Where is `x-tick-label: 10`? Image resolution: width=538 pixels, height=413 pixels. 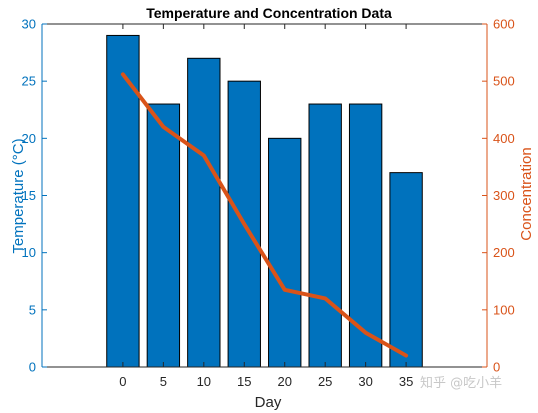 x-tick-label: 10 is located at coordinates (204, 381).